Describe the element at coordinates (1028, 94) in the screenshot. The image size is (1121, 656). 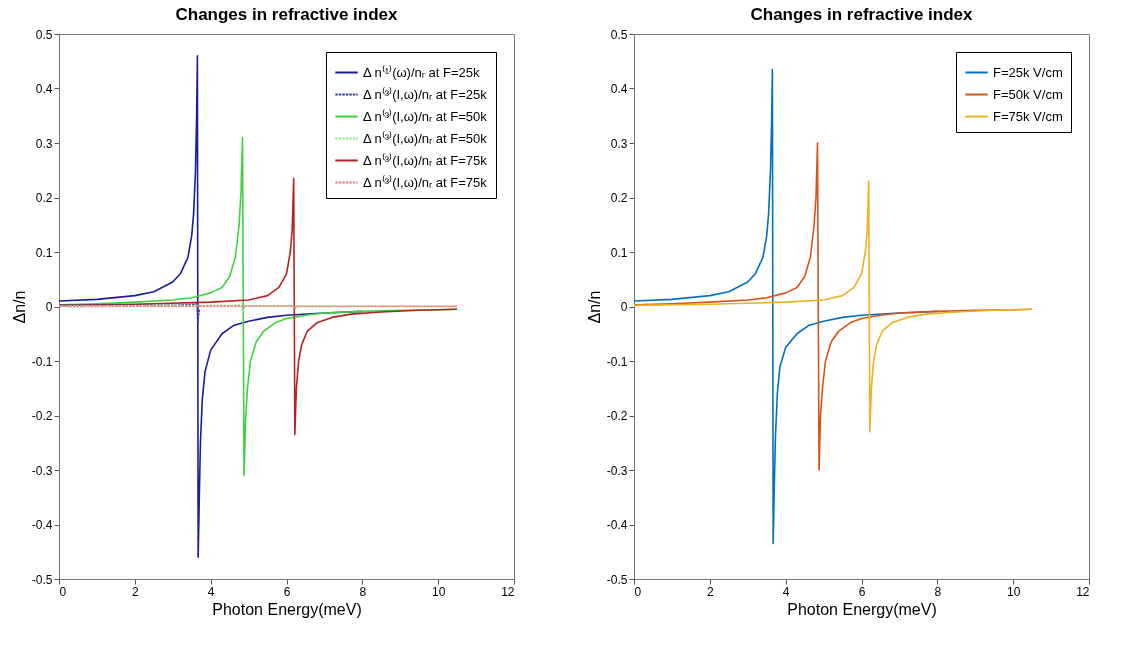
I see `legend-label: F=50k V/cm` at that location.